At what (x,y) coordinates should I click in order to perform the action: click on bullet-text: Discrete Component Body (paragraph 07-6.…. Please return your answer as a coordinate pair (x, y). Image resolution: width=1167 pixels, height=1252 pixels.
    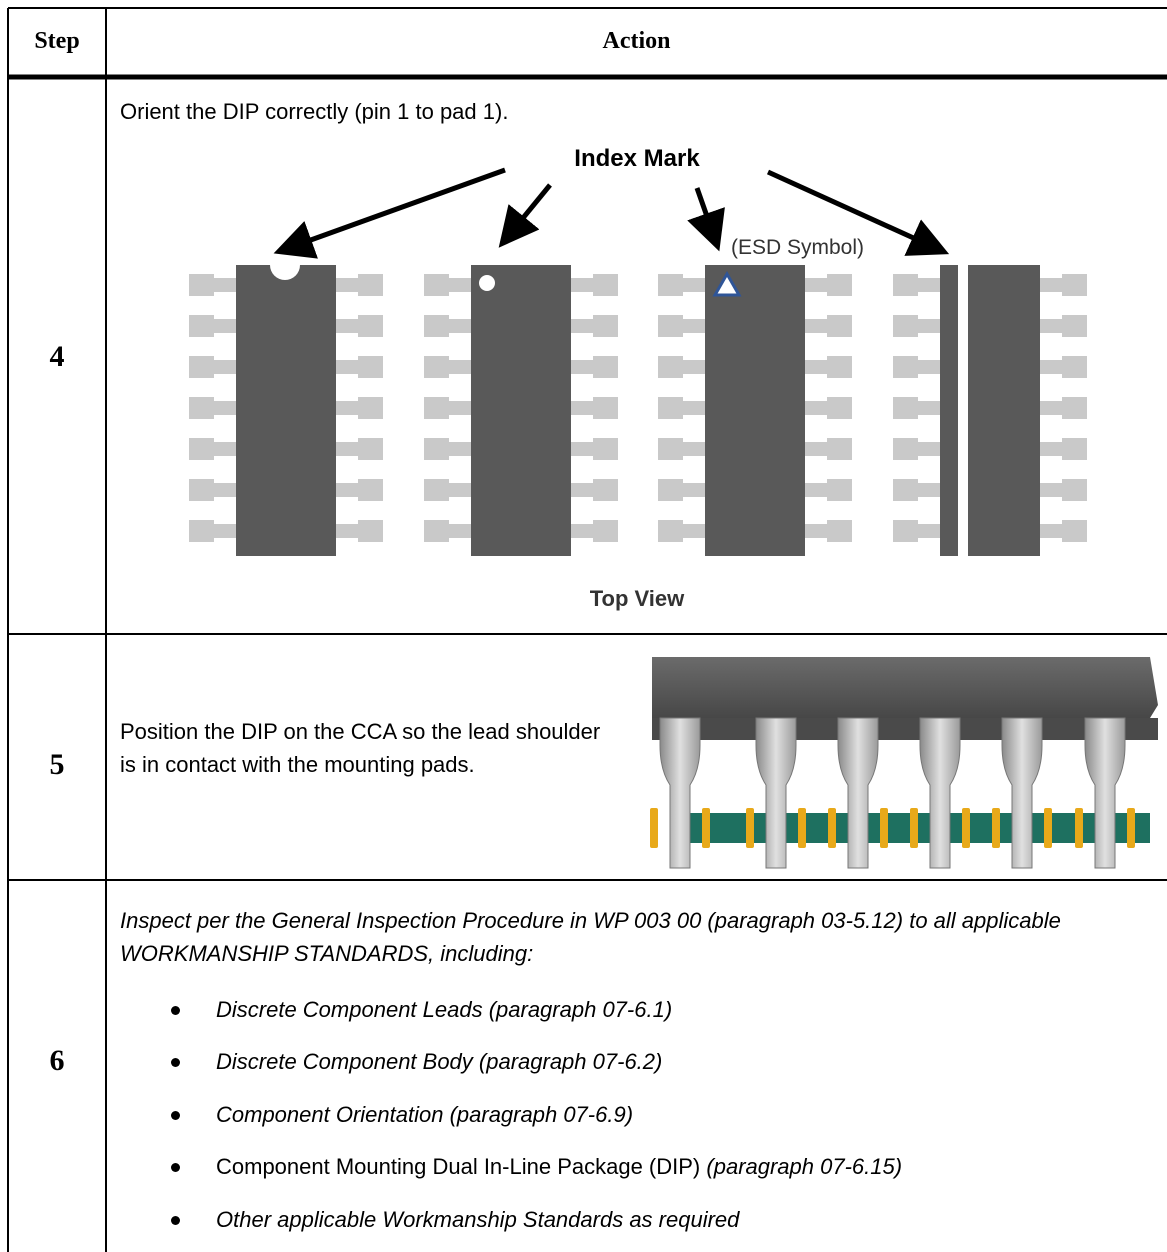
    Looking at the image, I should click on (439, 1061).